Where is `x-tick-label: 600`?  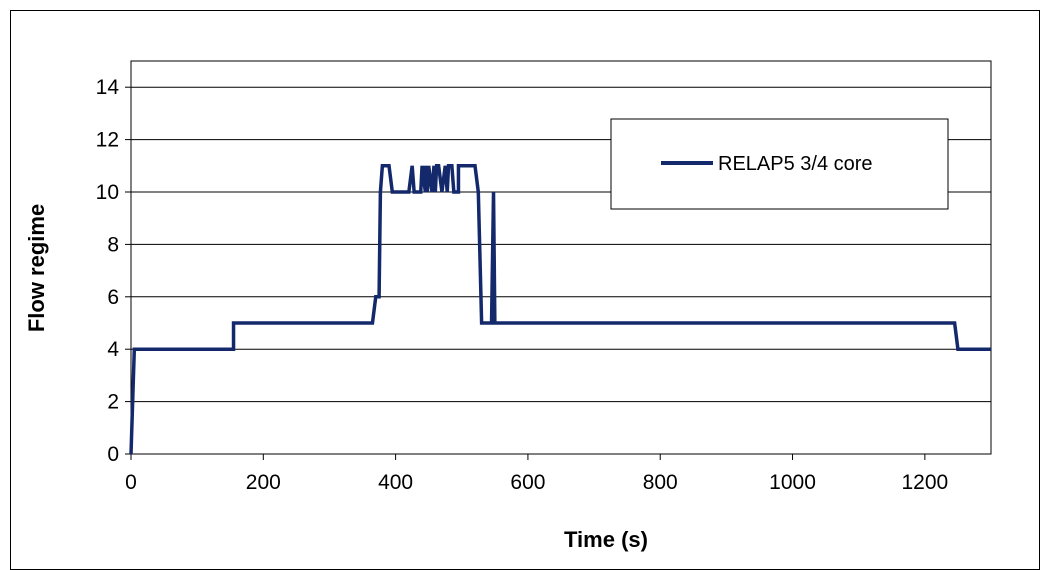 x-tick-label: 600 is located at coordinates (527, 482).